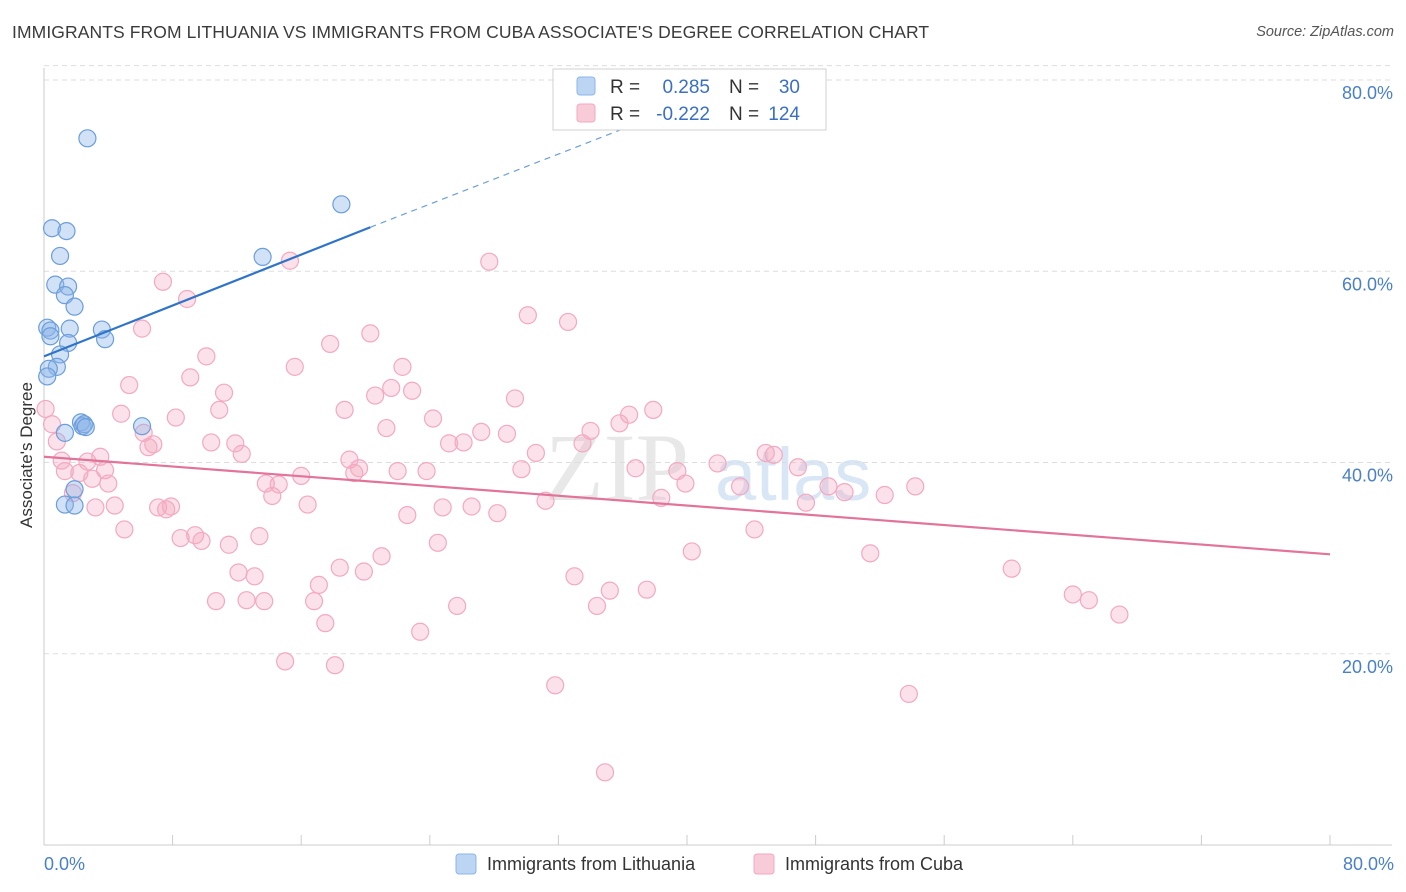 The height and width of the screenshot is (892, 1406). What do you see at coordinates (1325, 32) in the screenshot?
I see `source-label: Source: ZipAtlas.com` at bounding box center [1325, 32].